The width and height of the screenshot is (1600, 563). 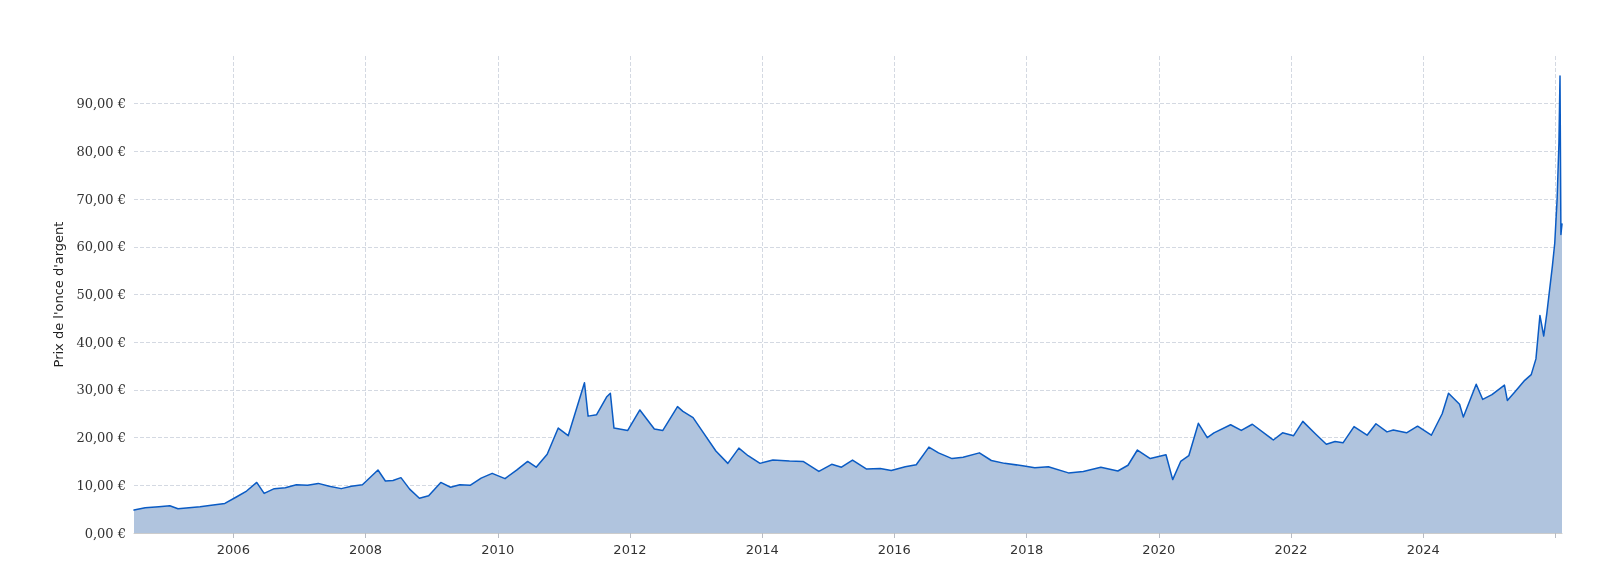 What do you see at coordinates (59, 294) in the screenshot?
I see `y-axis-title: Prix de l'once d'argent` at bounding box center [59, 294].